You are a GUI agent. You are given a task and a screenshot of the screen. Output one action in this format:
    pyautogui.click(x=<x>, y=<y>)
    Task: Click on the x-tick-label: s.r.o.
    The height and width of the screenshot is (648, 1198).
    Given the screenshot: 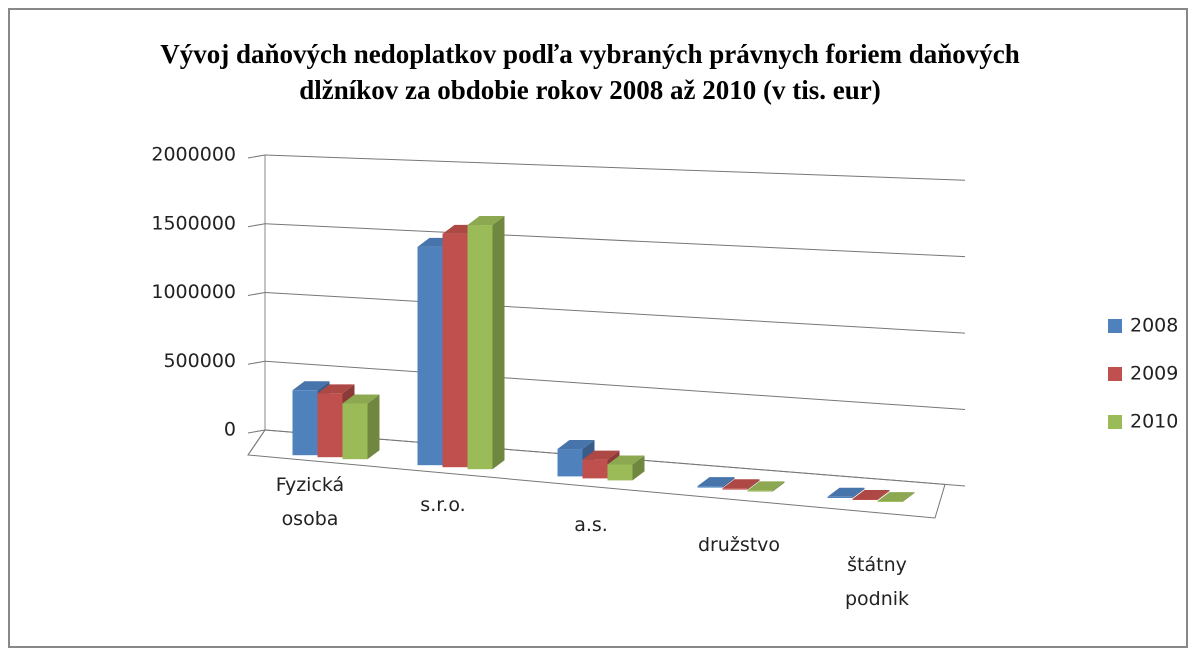 What is the action you would take?
    pyautogui.click(x=442, y=505)
    